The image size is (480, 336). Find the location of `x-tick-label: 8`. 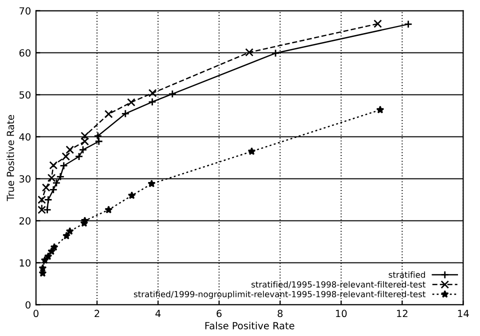

x-tick-label: 8 is located at coordinates (280, 314).